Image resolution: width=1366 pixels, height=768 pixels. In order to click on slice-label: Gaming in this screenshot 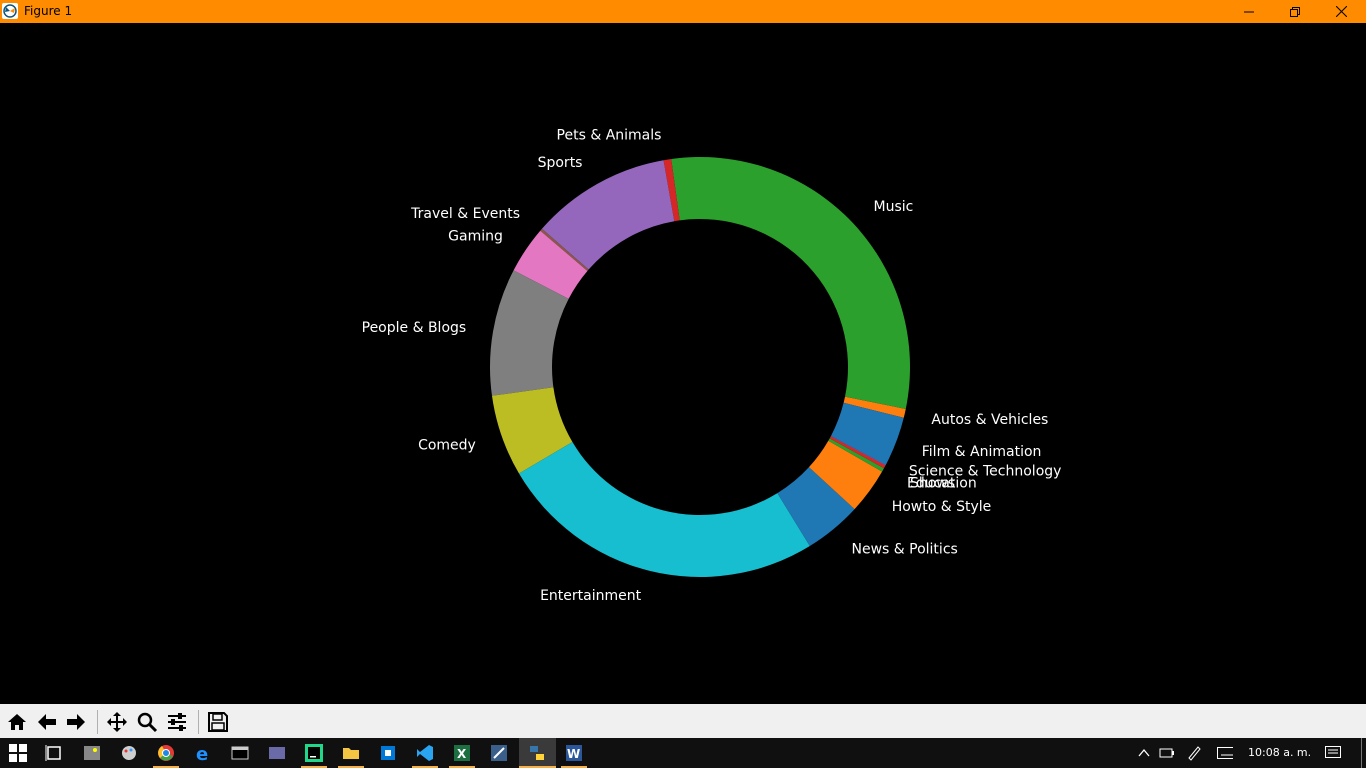, I will do `click(475, 237)`.